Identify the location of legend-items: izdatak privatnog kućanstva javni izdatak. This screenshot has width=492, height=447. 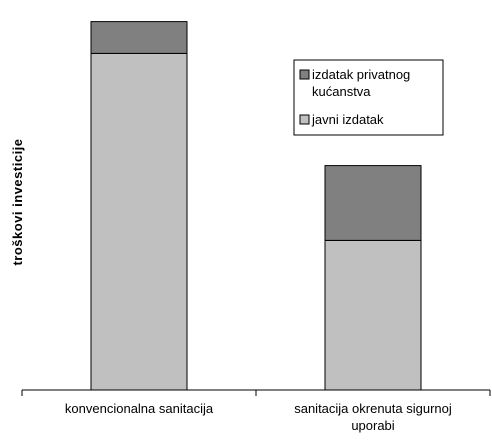
(354, 97).